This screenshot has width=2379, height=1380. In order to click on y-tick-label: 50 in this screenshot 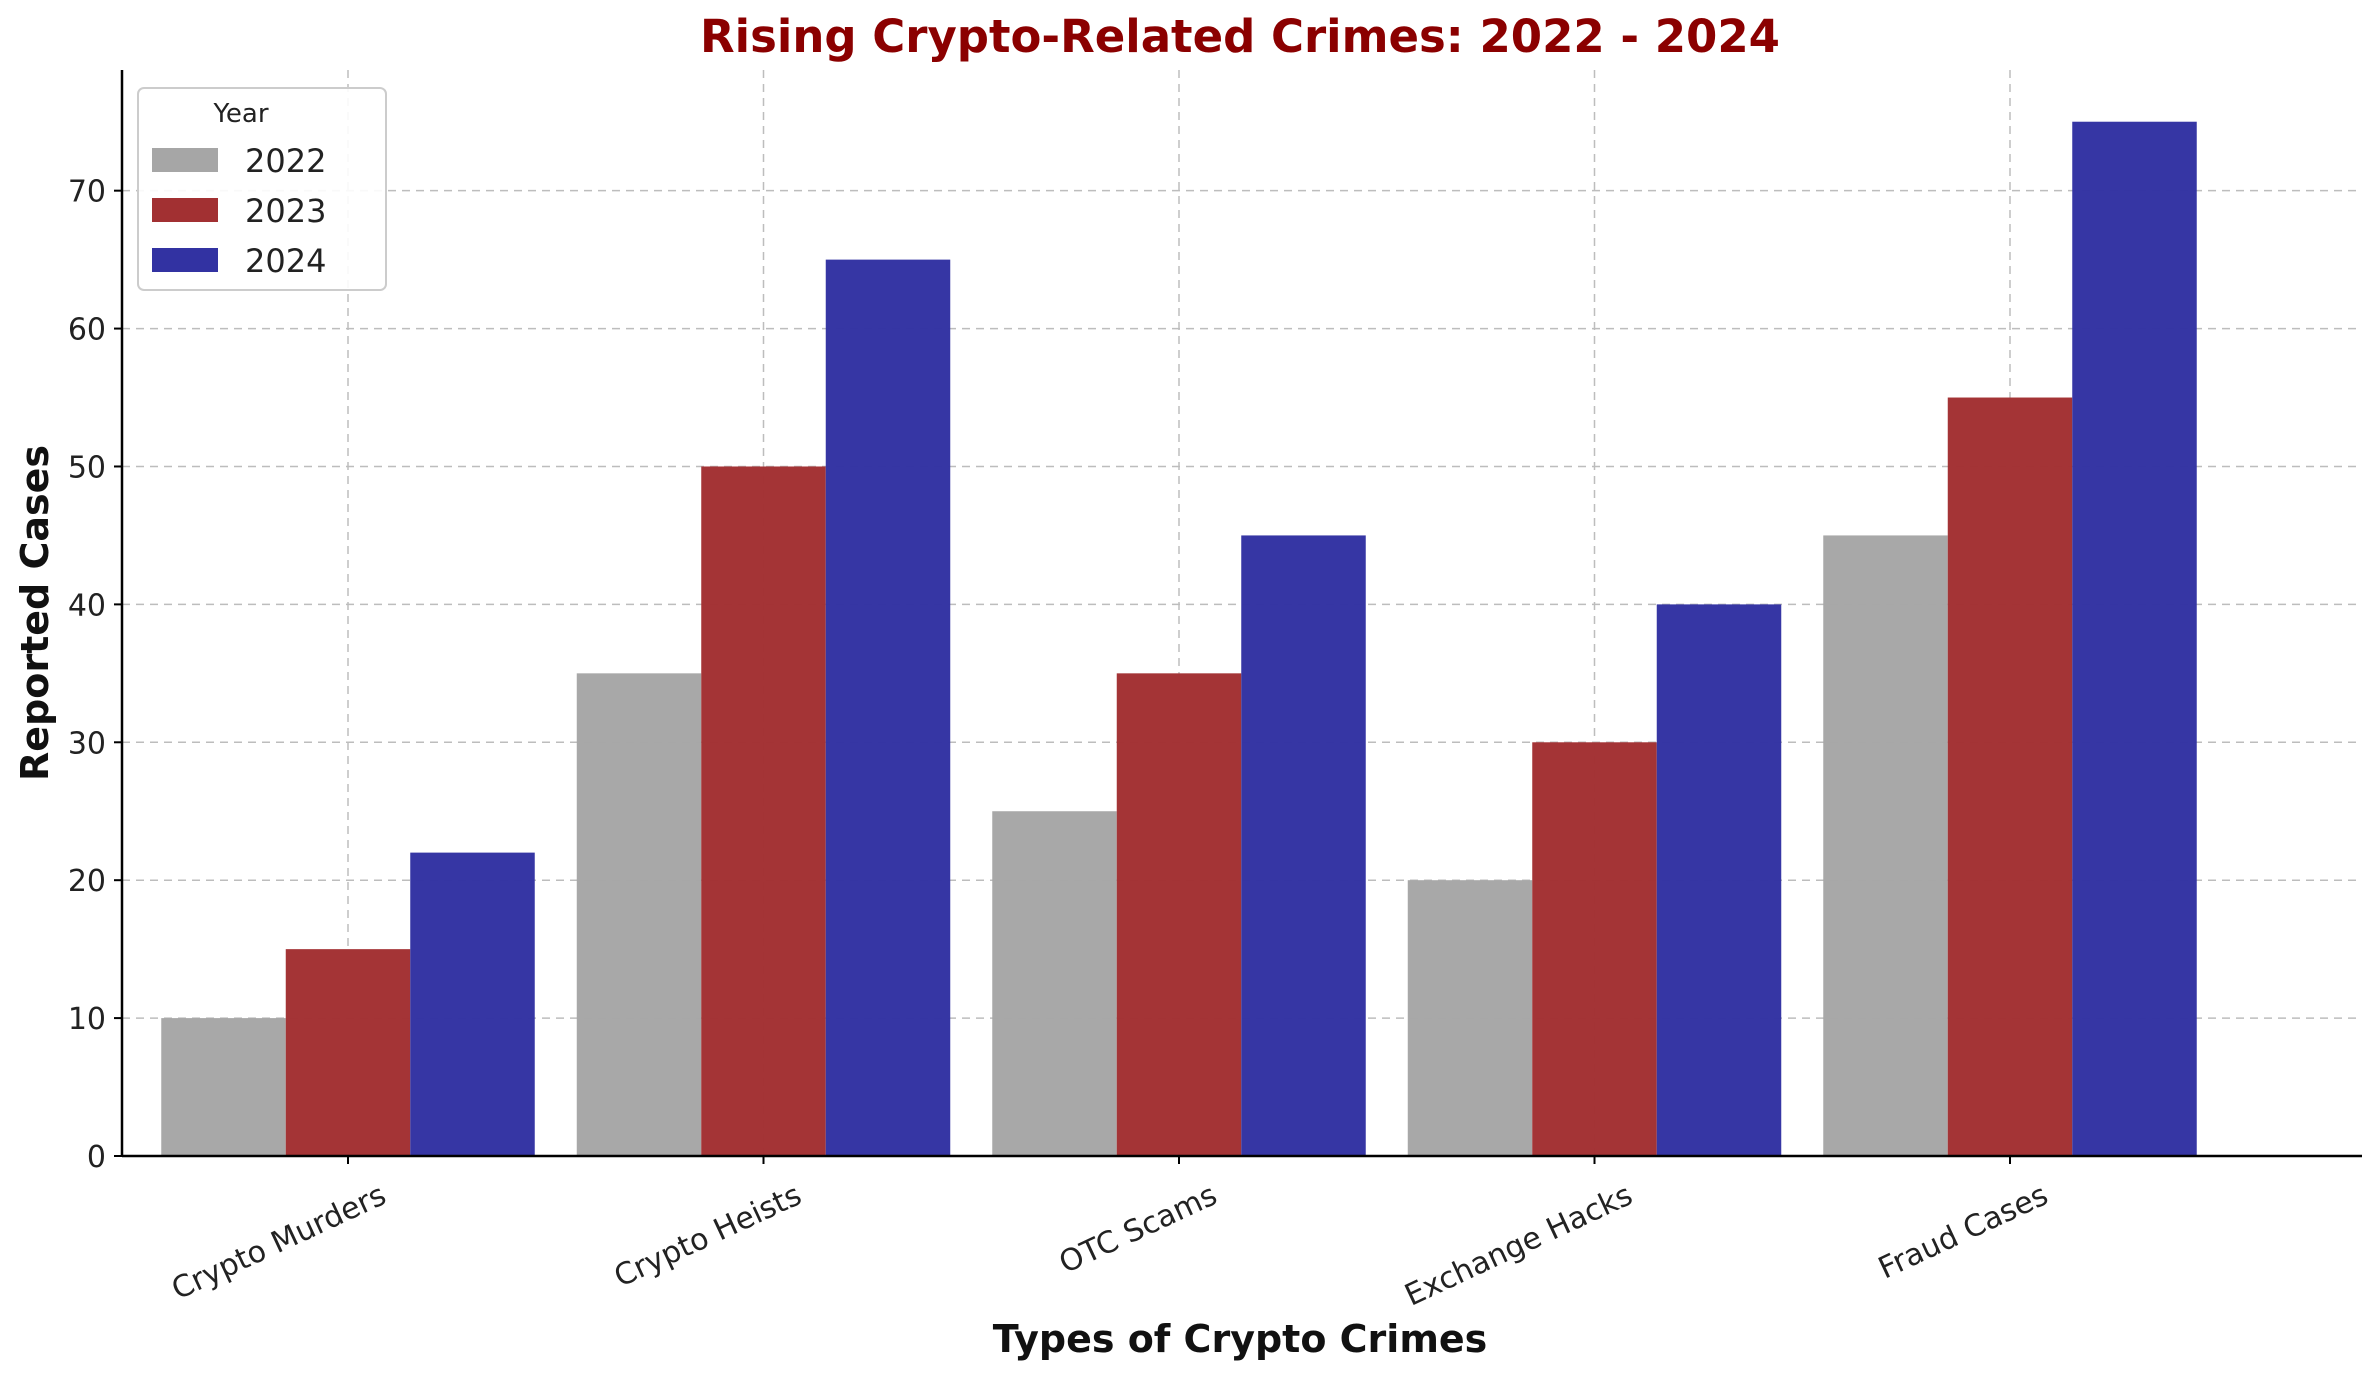, I will do `click(87, 467)`.